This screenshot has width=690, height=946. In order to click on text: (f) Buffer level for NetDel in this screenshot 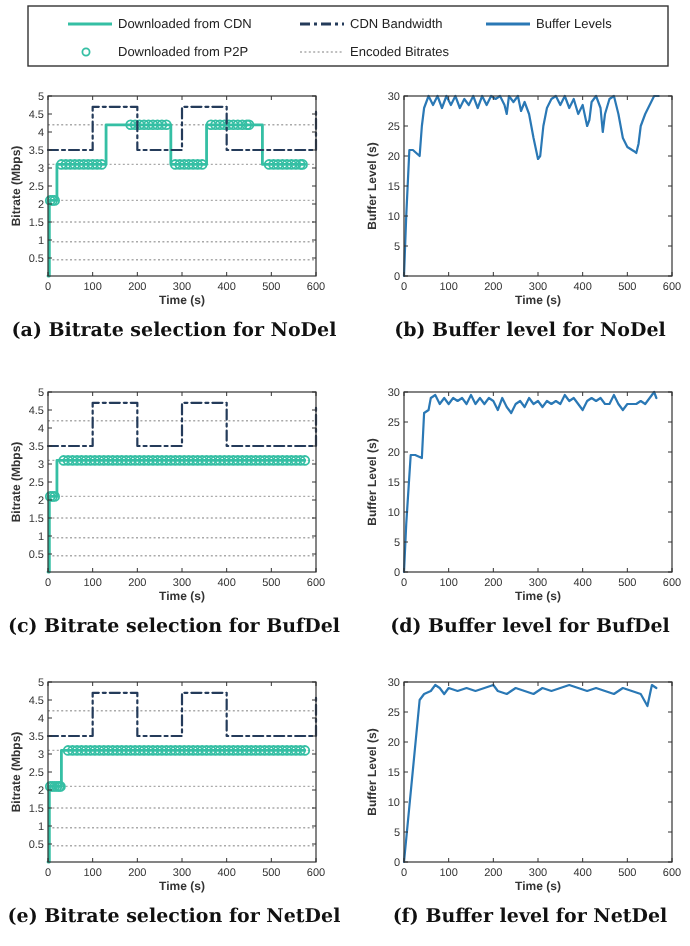, I will do `click(530, 917)`.